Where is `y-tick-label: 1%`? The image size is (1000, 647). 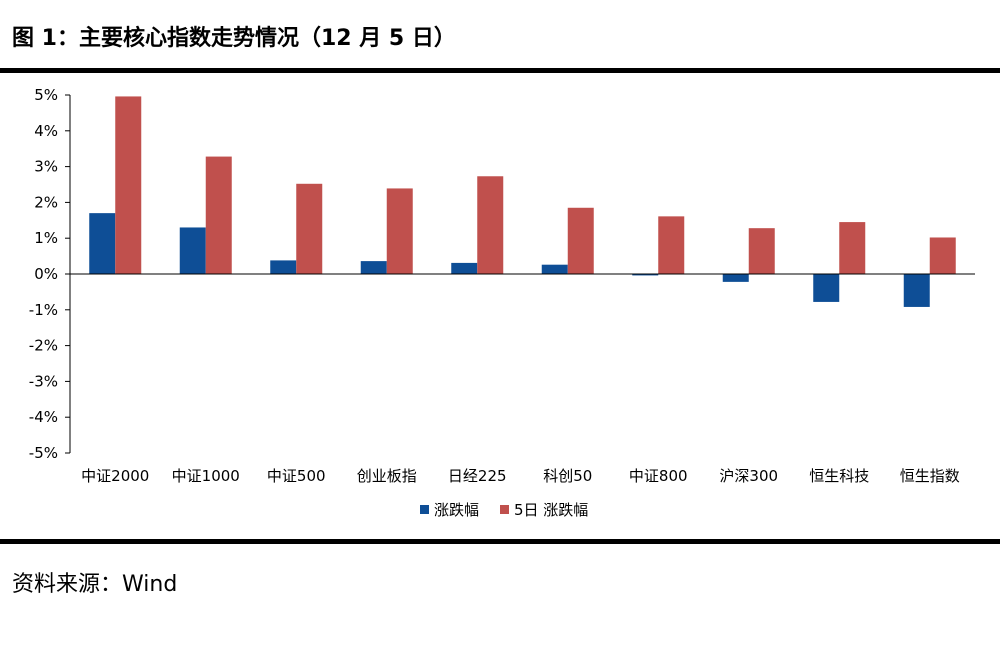
y-tick-label: 1% is located at coordinates (46, 238).